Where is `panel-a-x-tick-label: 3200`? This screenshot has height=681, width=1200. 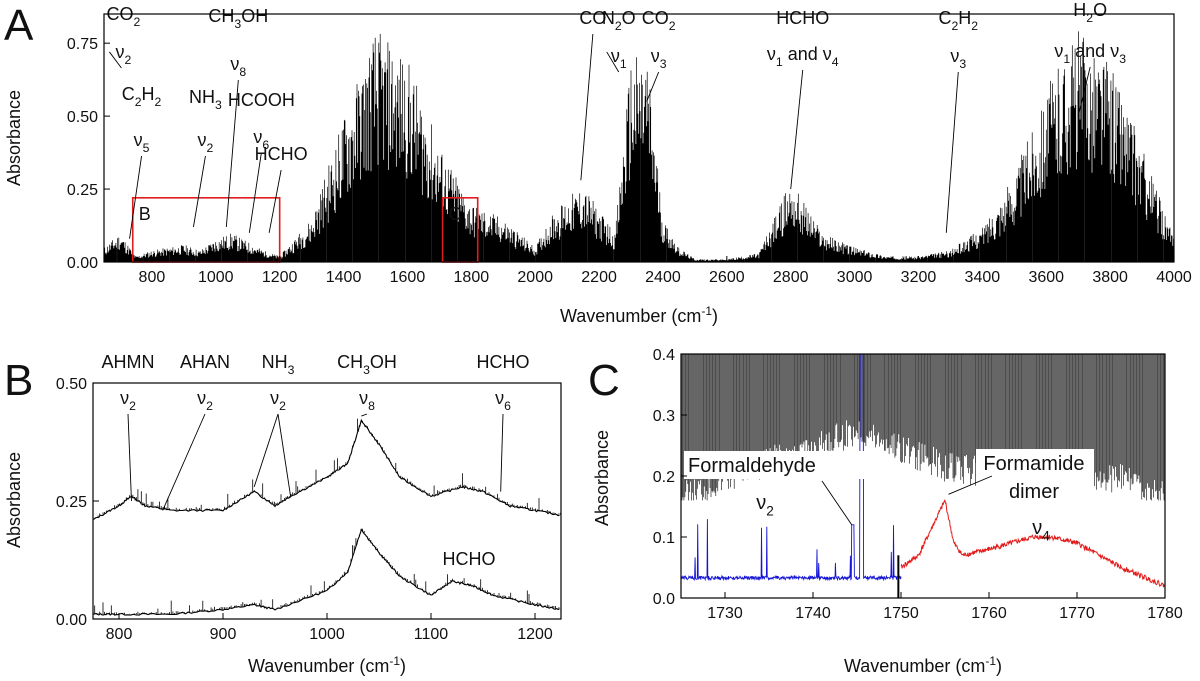
panel-a-x-tick-label: 3200 is located at coordinates (919, 277).